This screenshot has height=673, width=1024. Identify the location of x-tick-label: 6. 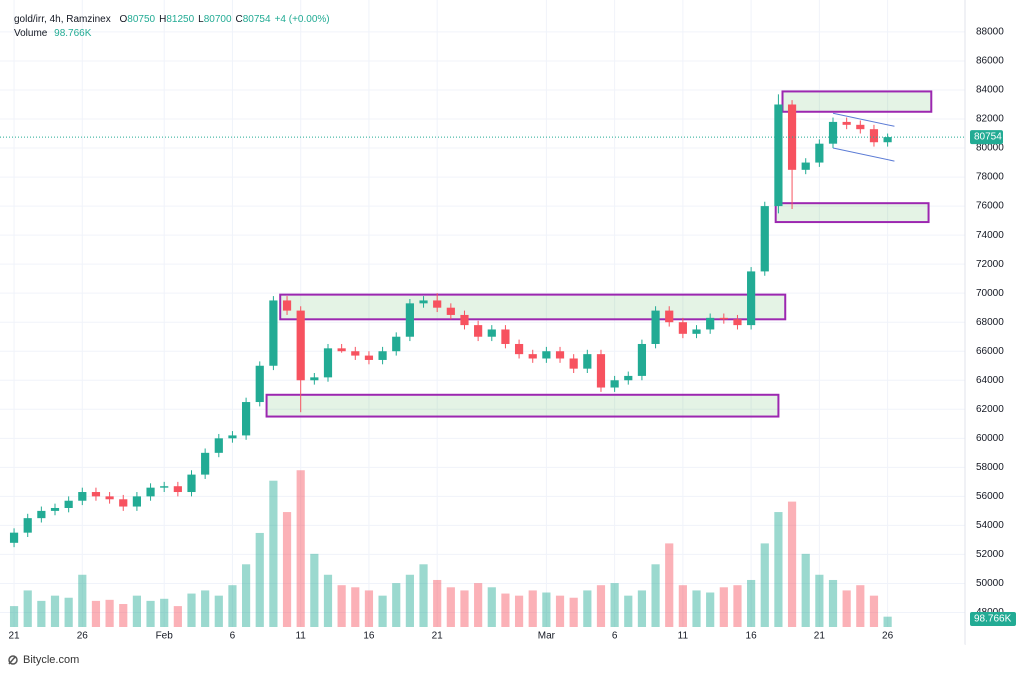
(615, 636).